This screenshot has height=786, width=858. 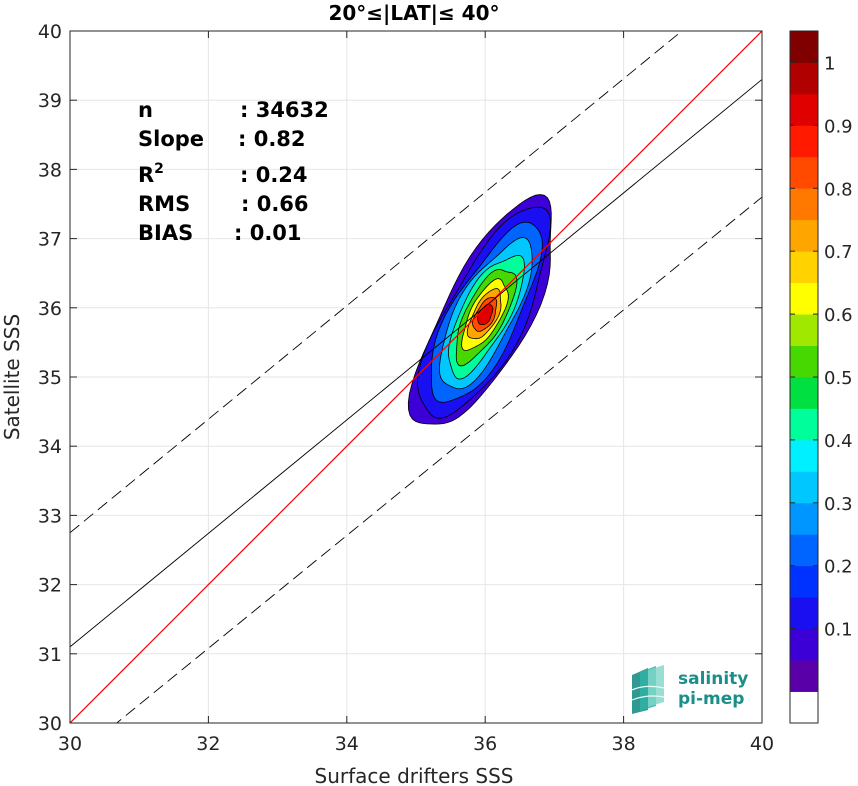 I want to click on colorbar-tick-label: 0.6, so click(x=838, y=315).